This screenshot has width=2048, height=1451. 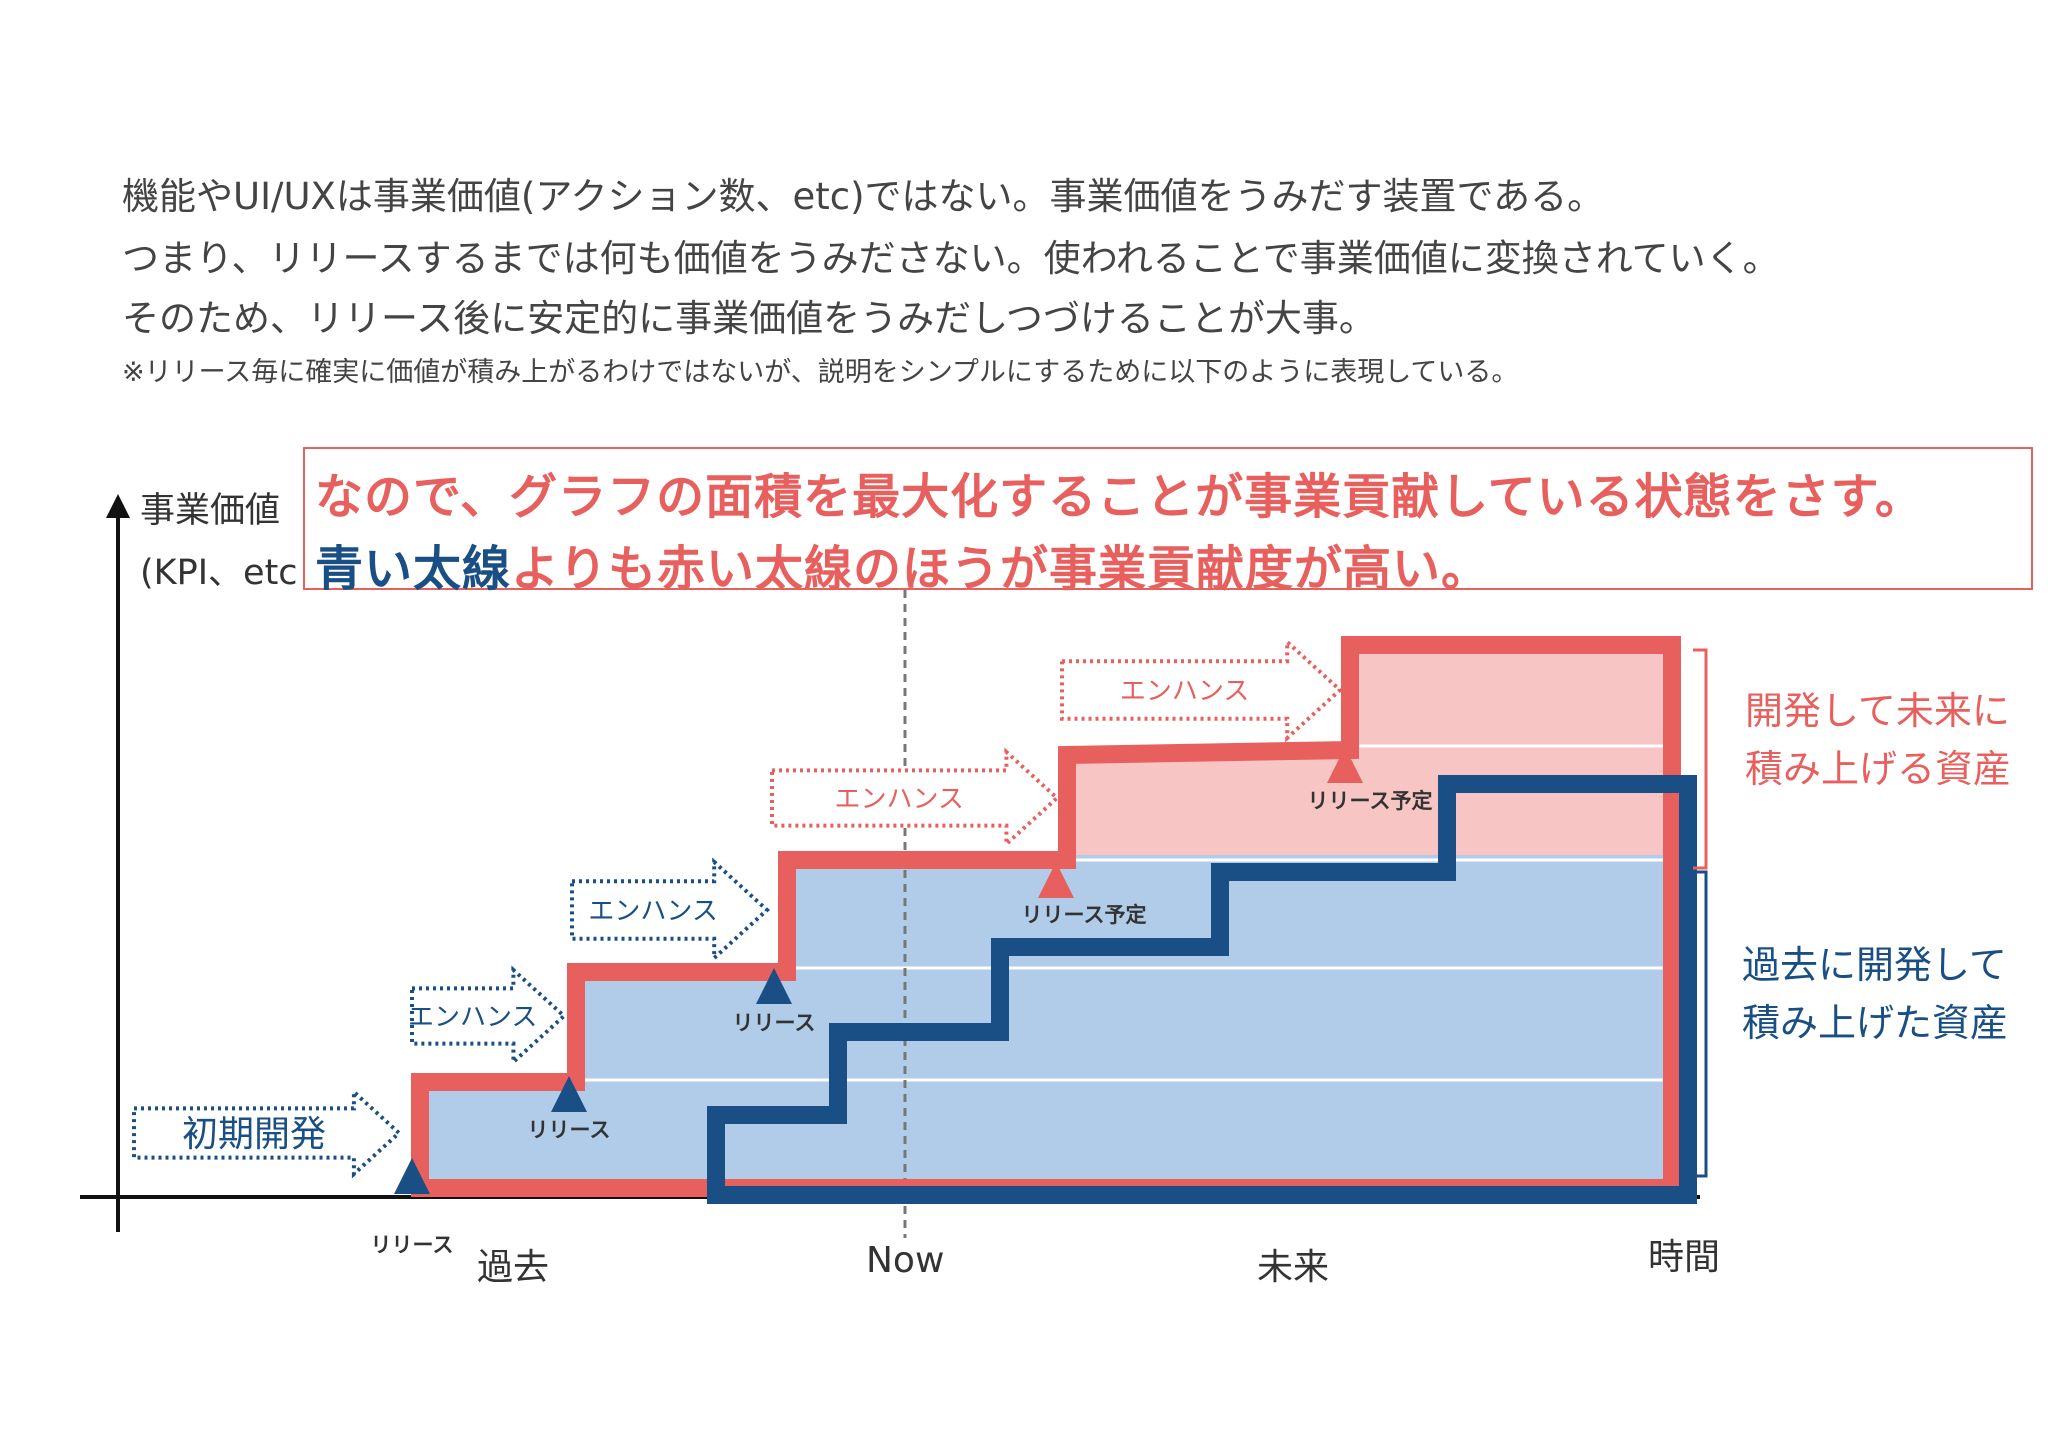 I want to click on past-assets-label: 過去に開発して 積み上げた資産, so click(x=1875, y=994).